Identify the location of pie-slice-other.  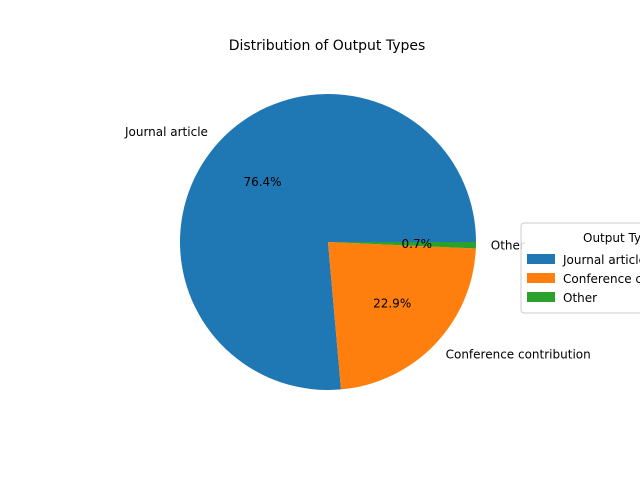
(402, 245).